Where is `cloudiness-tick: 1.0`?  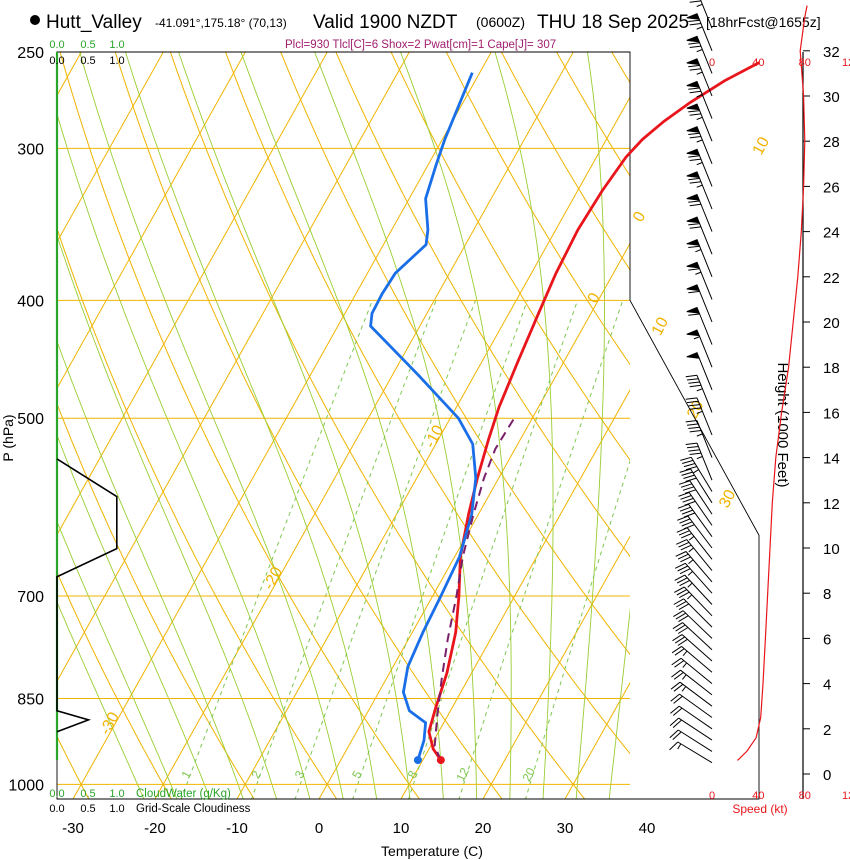 cloudiness-tick: 1.0 is located at coordinates (116, 809).